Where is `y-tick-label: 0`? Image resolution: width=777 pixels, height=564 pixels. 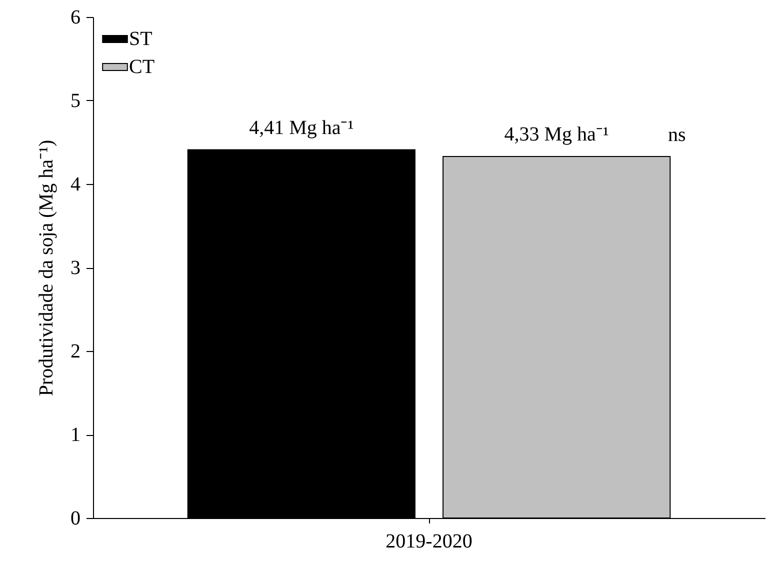 y-tick-label: 0 is located at coordinates (75, 519).